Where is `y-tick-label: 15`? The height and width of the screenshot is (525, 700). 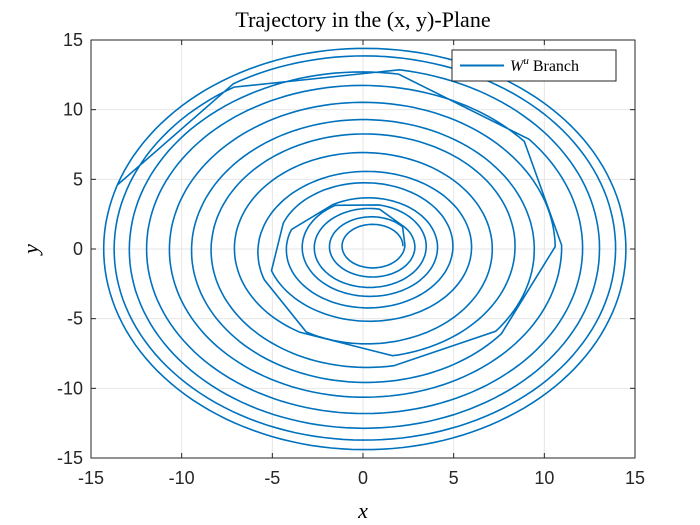
y-tick-label: 15 is located at coordinates (73, 40).